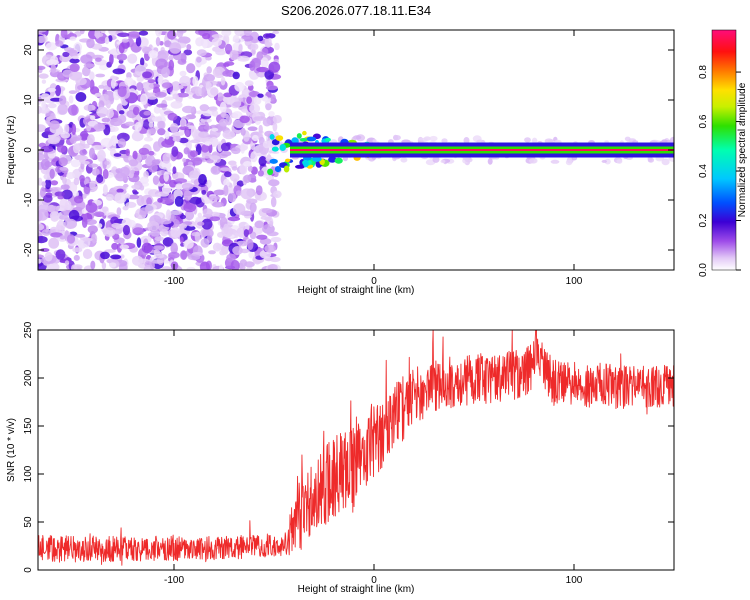 This screenshot has height=600, width=750. Describe the element at coordinates (719, 171) in the screenshot. I see `colorbar-ticks: 0.0 0.2 0.4 0.6 0.8` at that location.